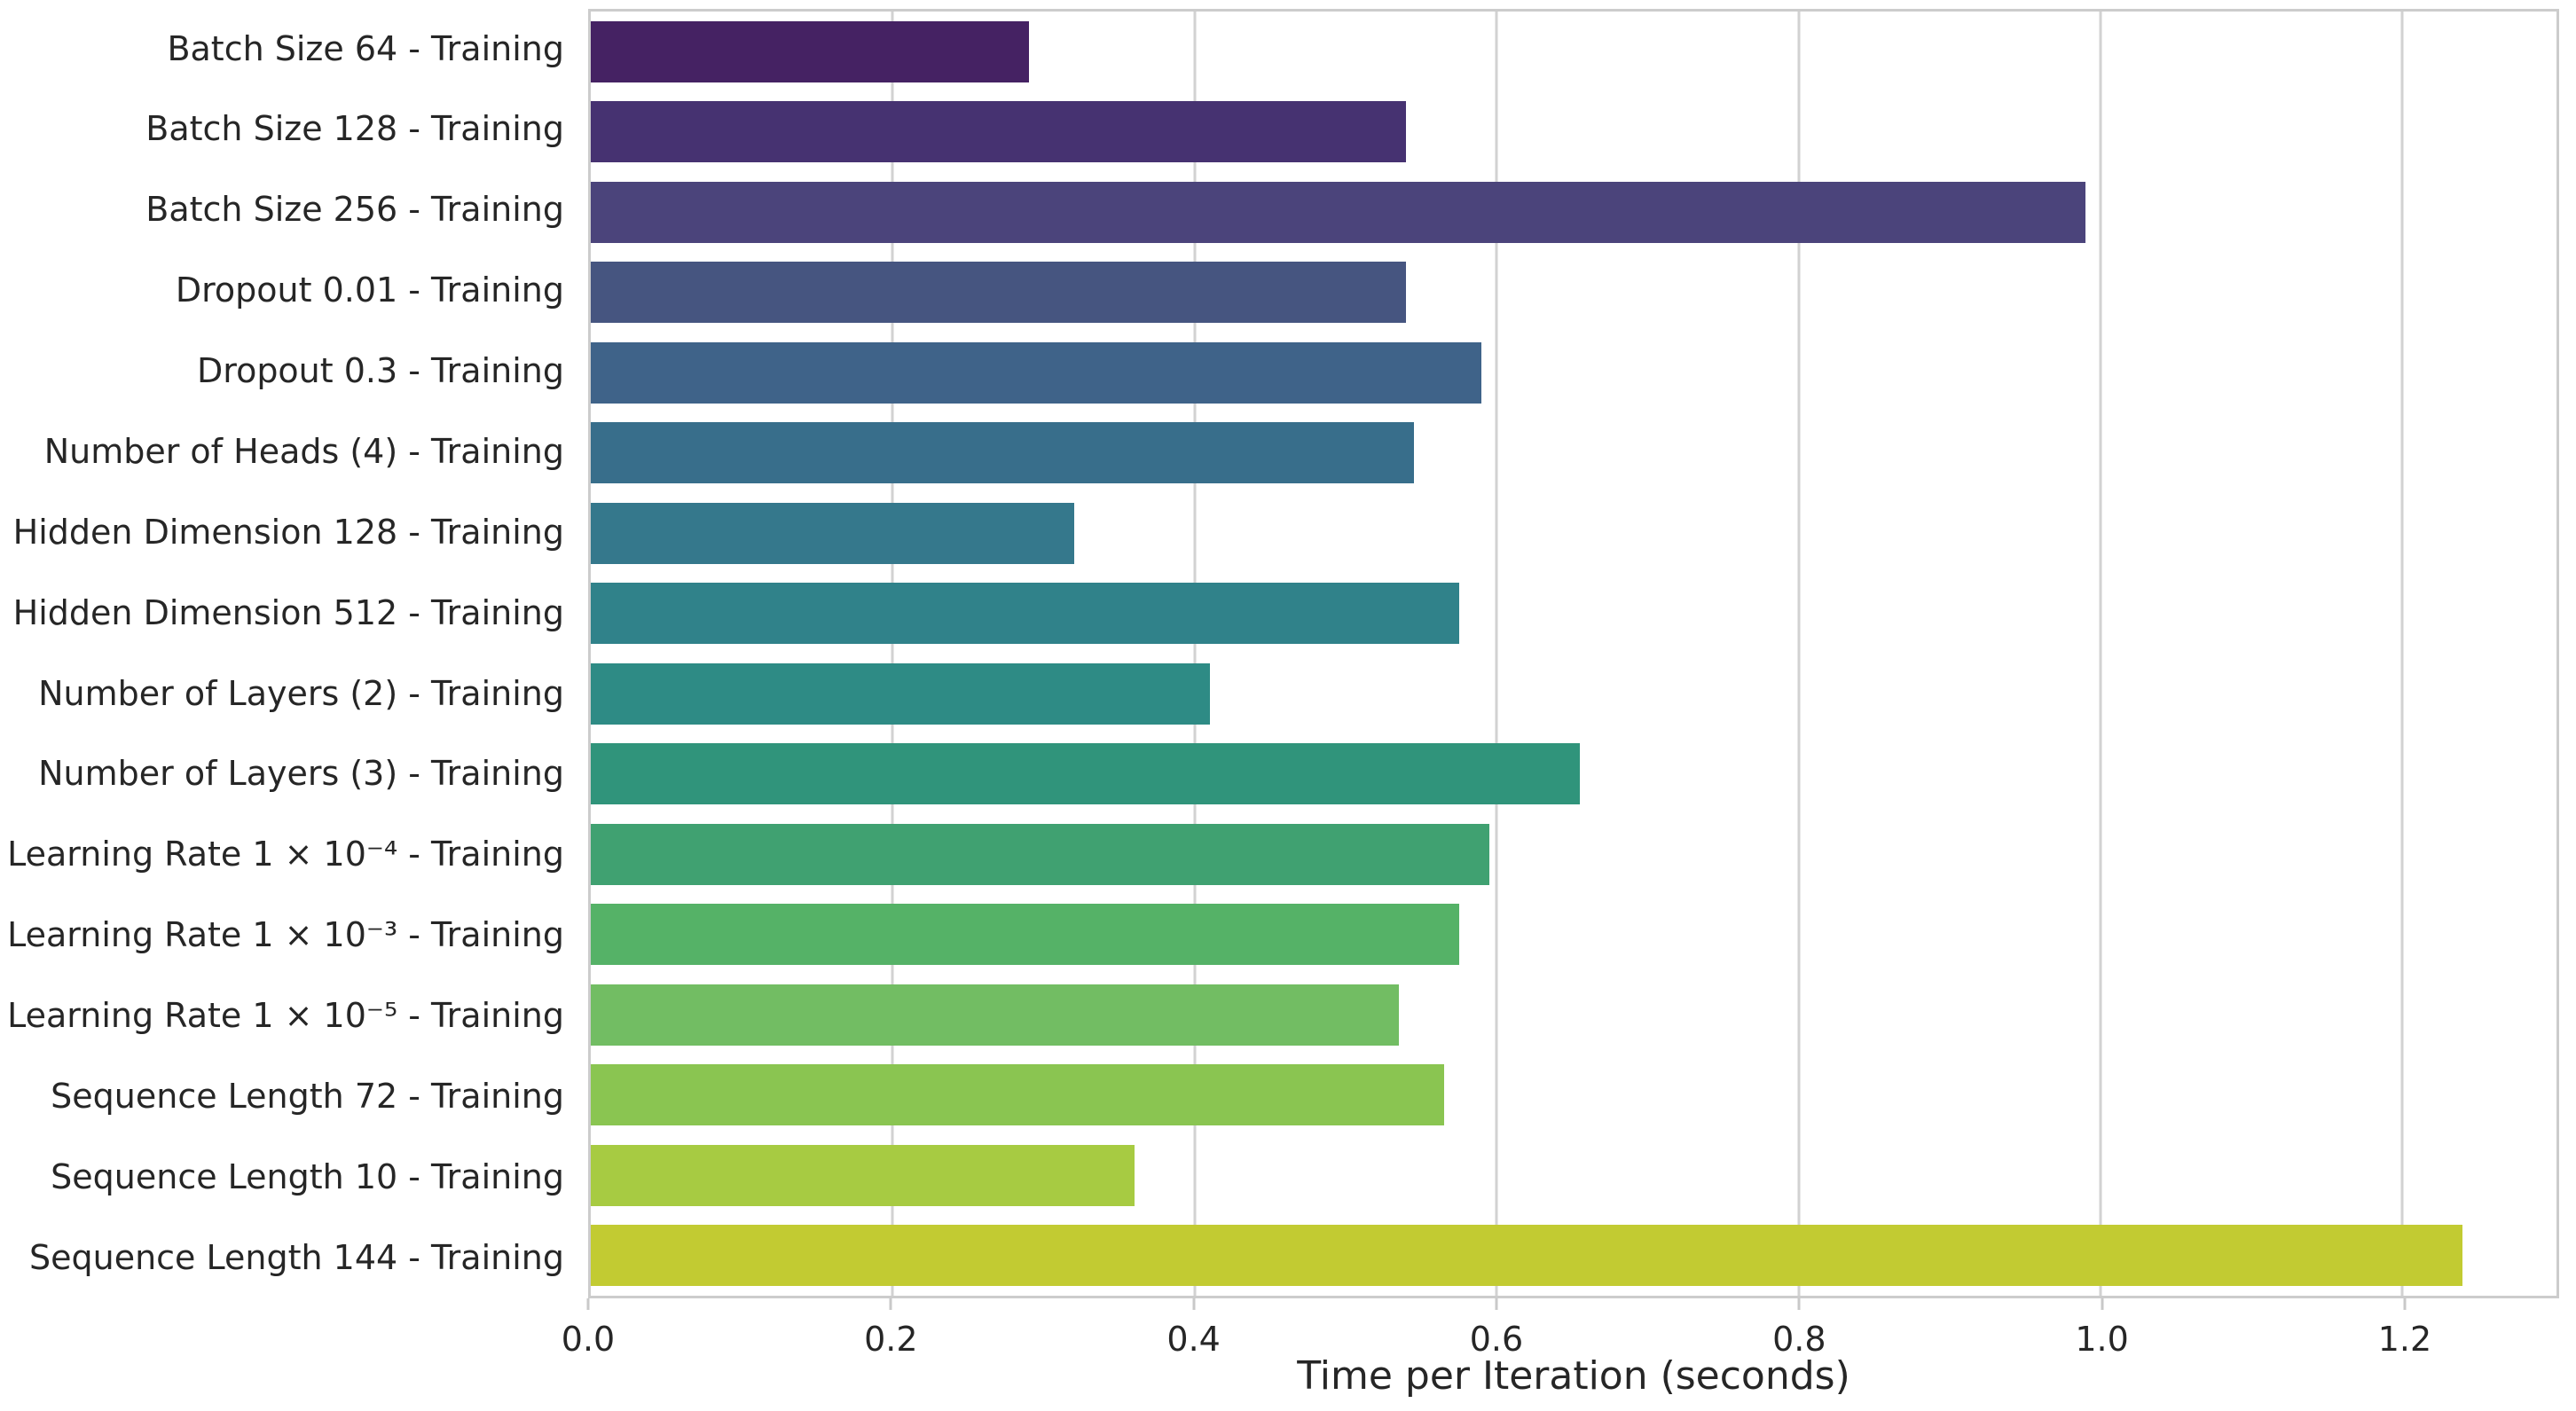  Describe the element at coordinates (354, 129) in the screenshot. I see `y-axis-label: Batch Size 128 - Training` at that location.